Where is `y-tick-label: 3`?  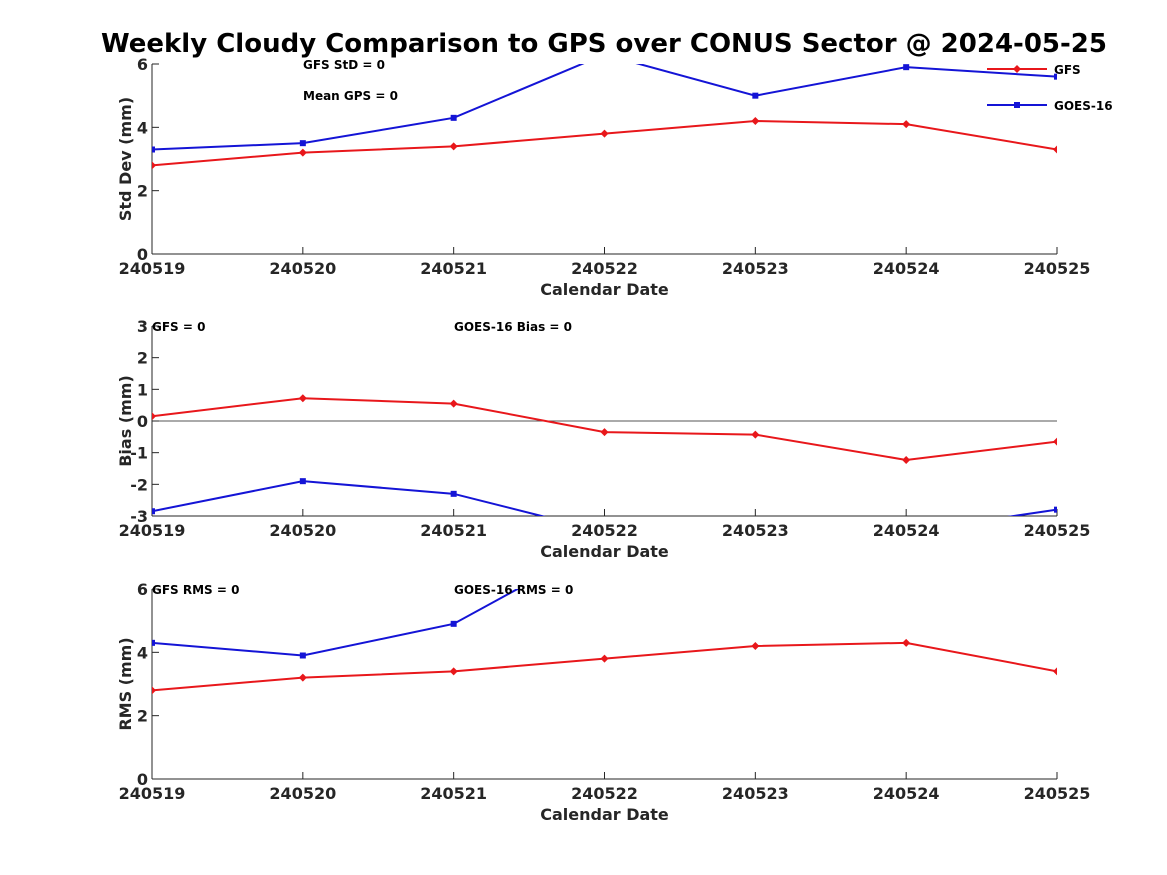 y-tick-label: 3 is located at coordinates (142, 326).